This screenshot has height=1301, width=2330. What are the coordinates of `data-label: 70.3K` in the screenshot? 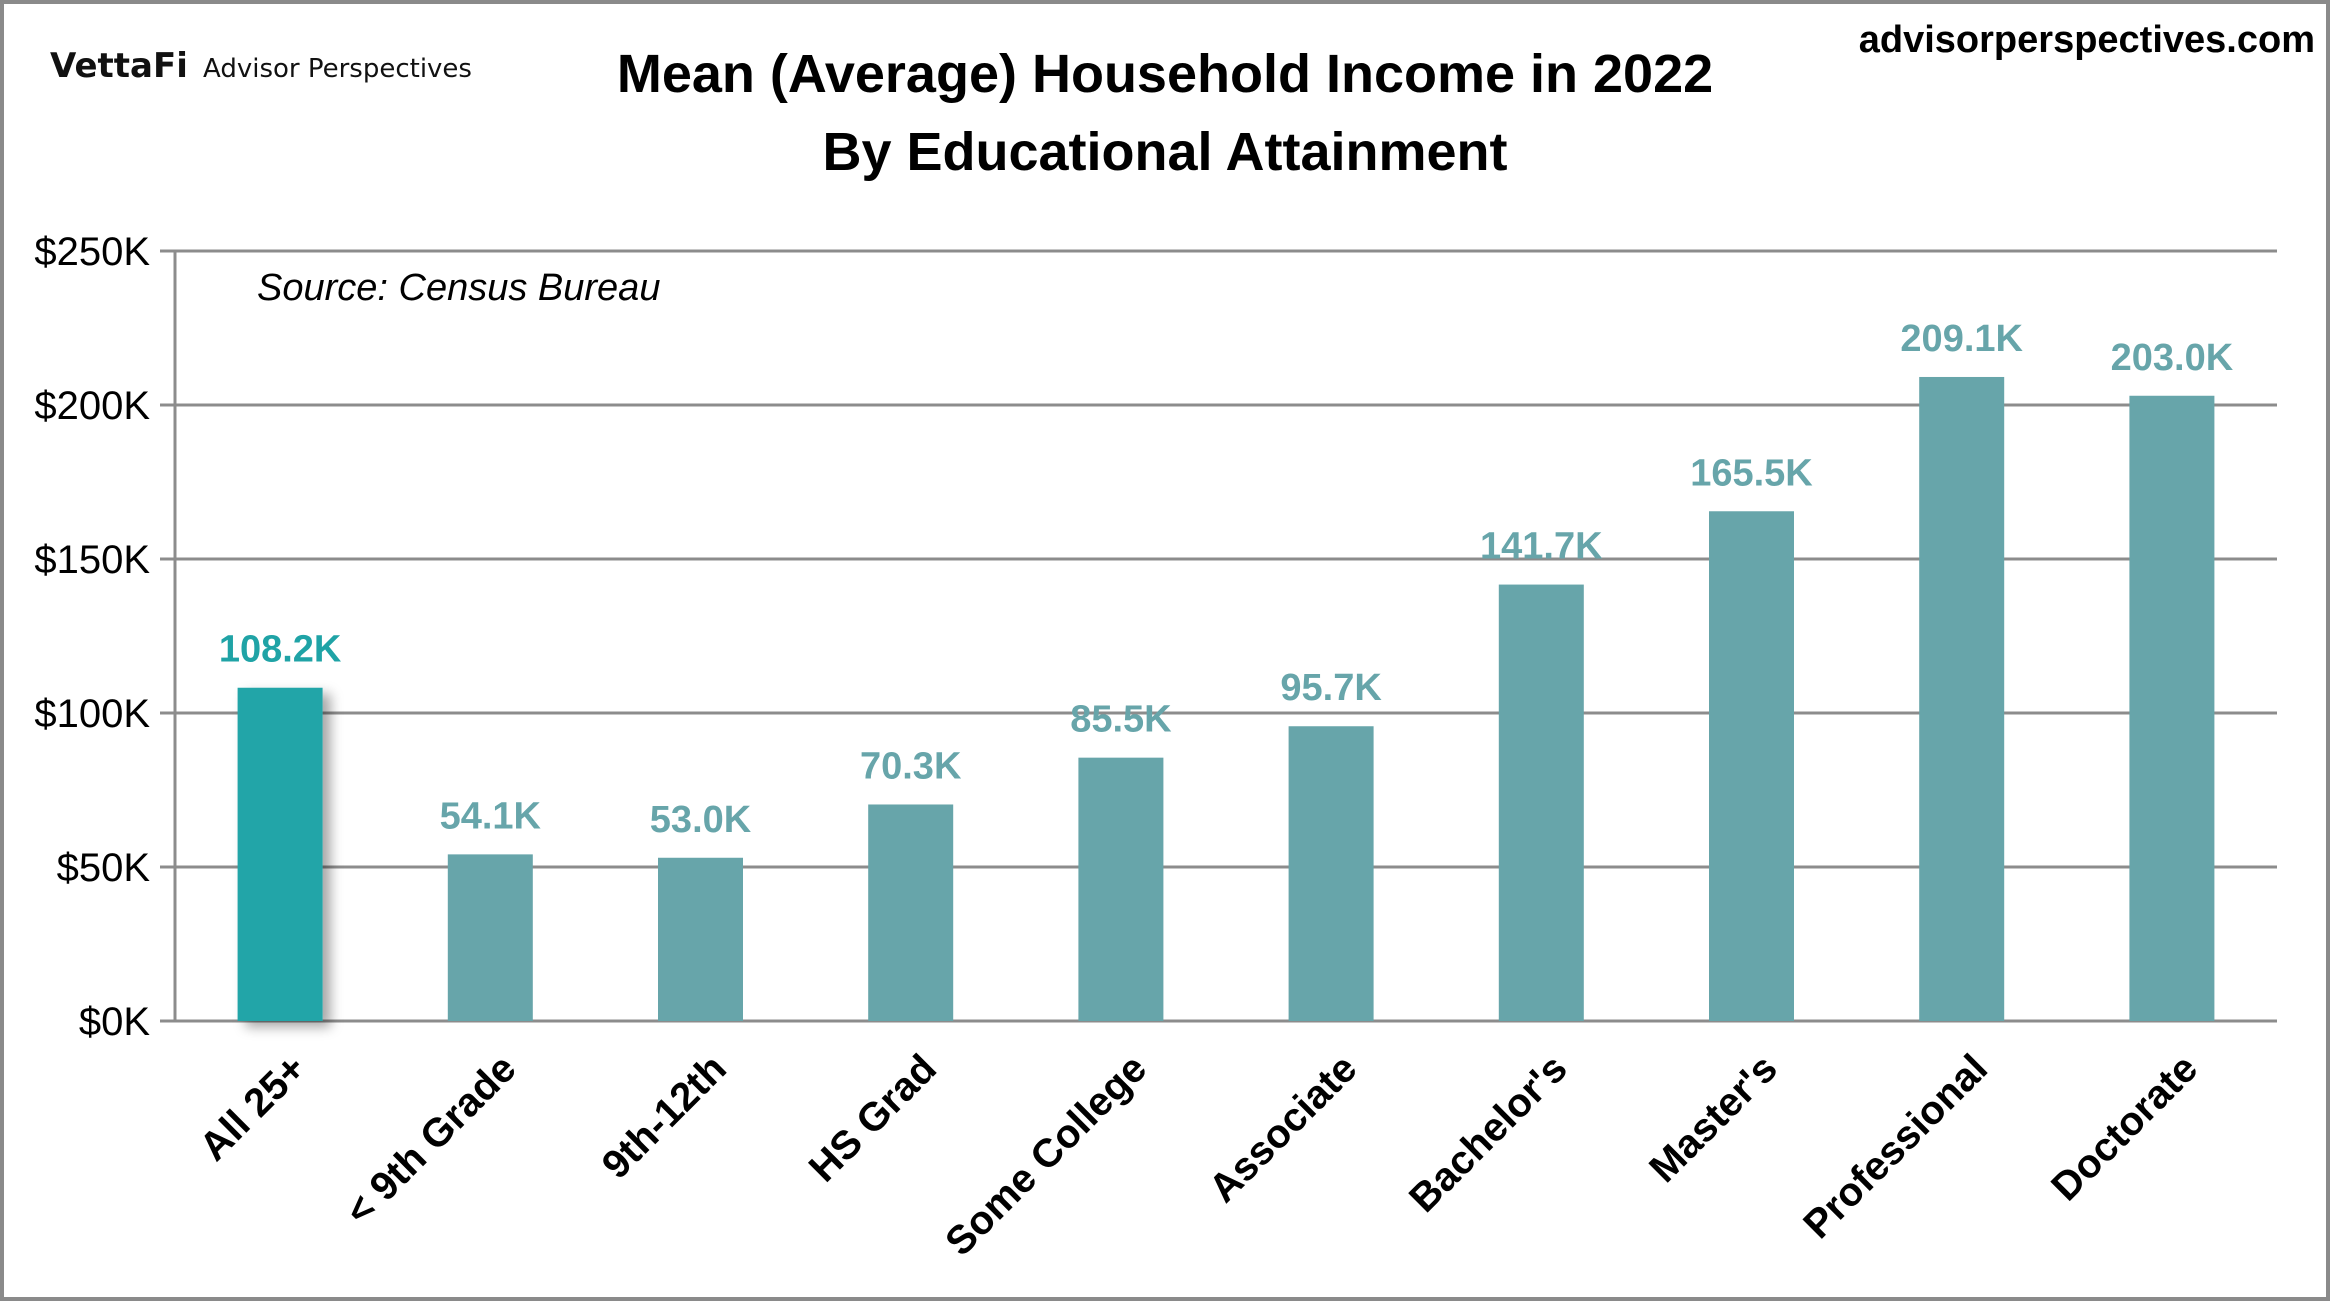 It's located at (911, 766).